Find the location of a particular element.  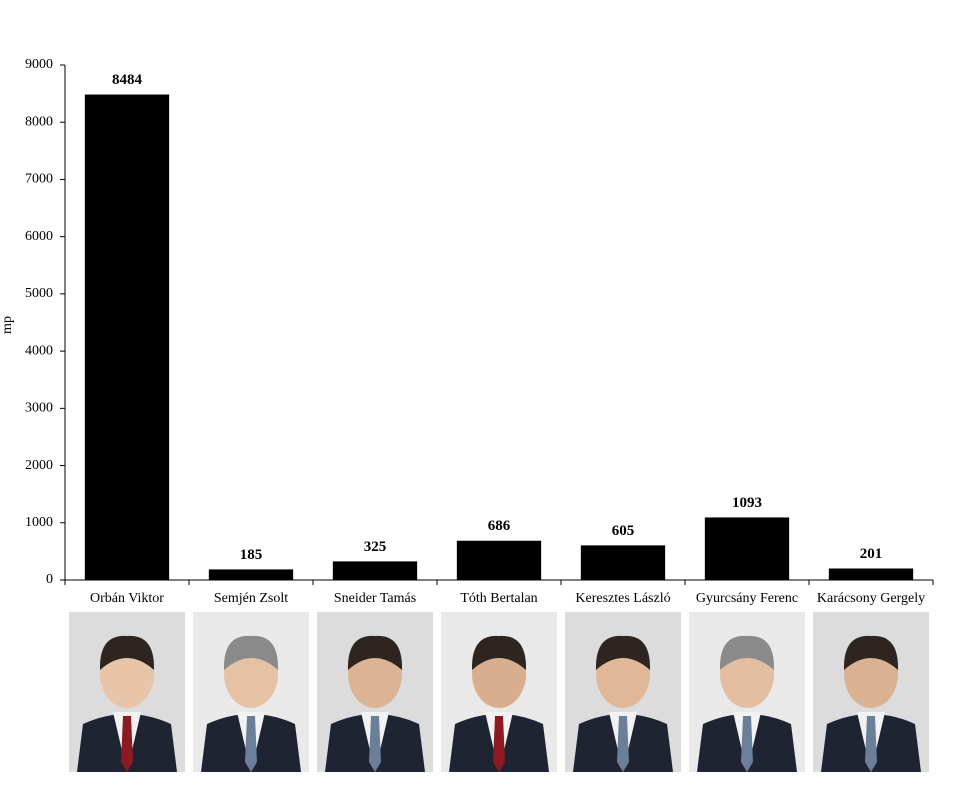

y-axis-label: mp is located at coordinates (7, 325).